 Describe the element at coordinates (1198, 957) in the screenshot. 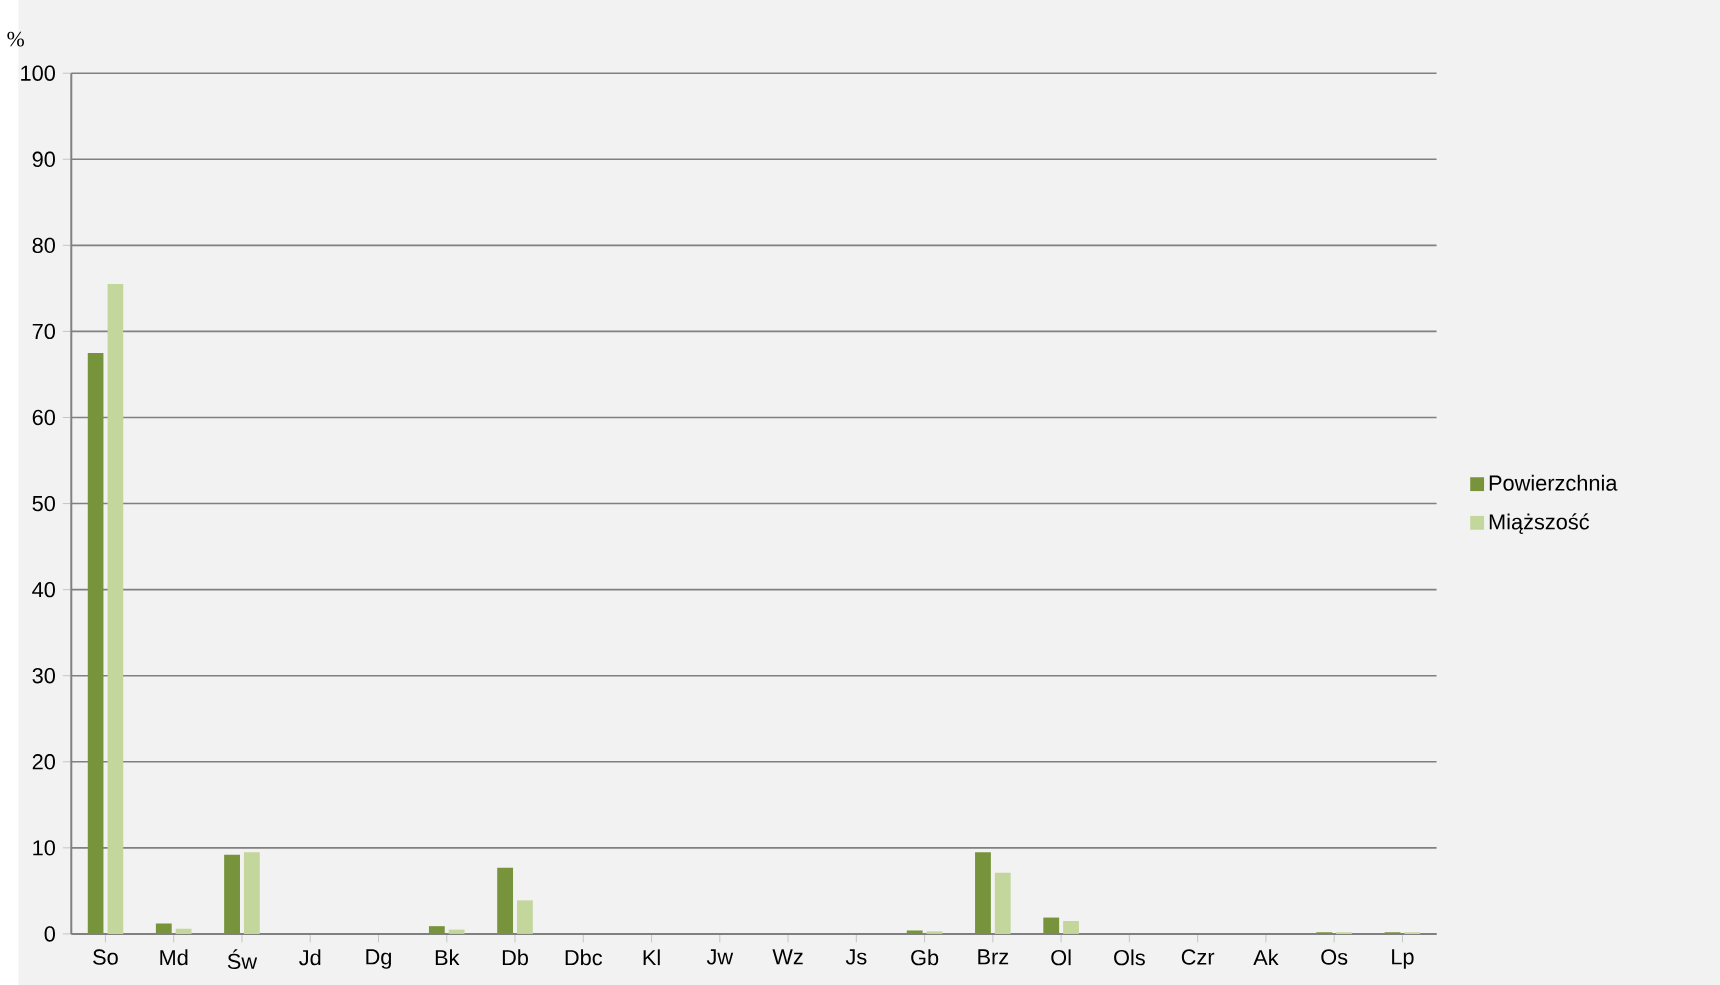

I see `x-tick-label: Czr` at that location.